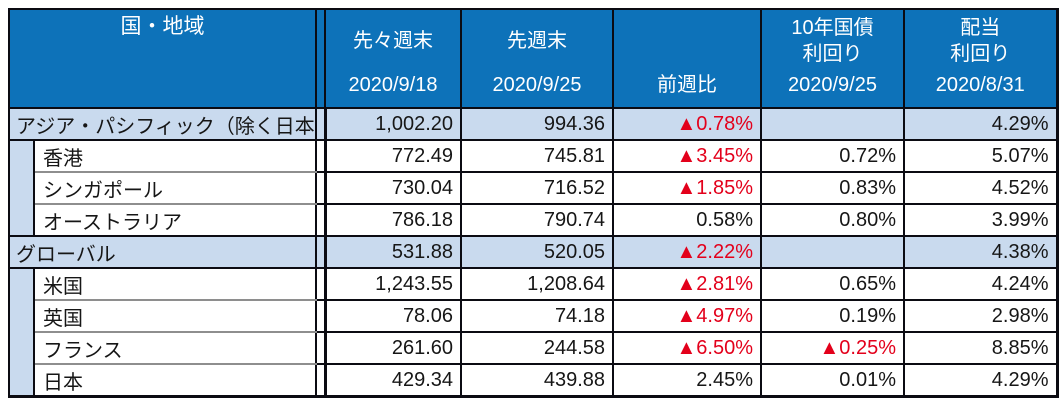  Describe the element at coordinates (687, 348) in the screenshot. I see `wow-value: ▲6.50%` at that location.